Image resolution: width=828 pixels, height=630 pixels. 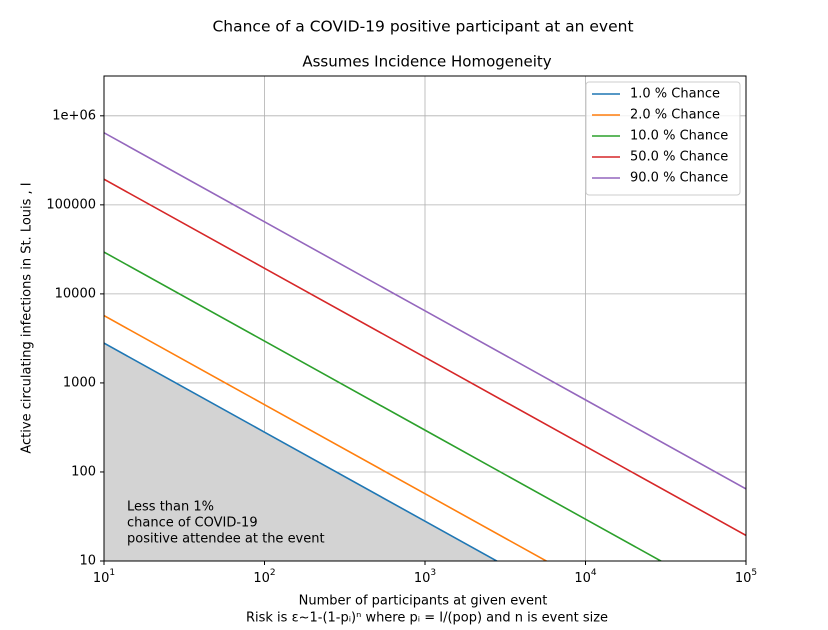 I want to click on legend-box, so click(x=663, y=138).